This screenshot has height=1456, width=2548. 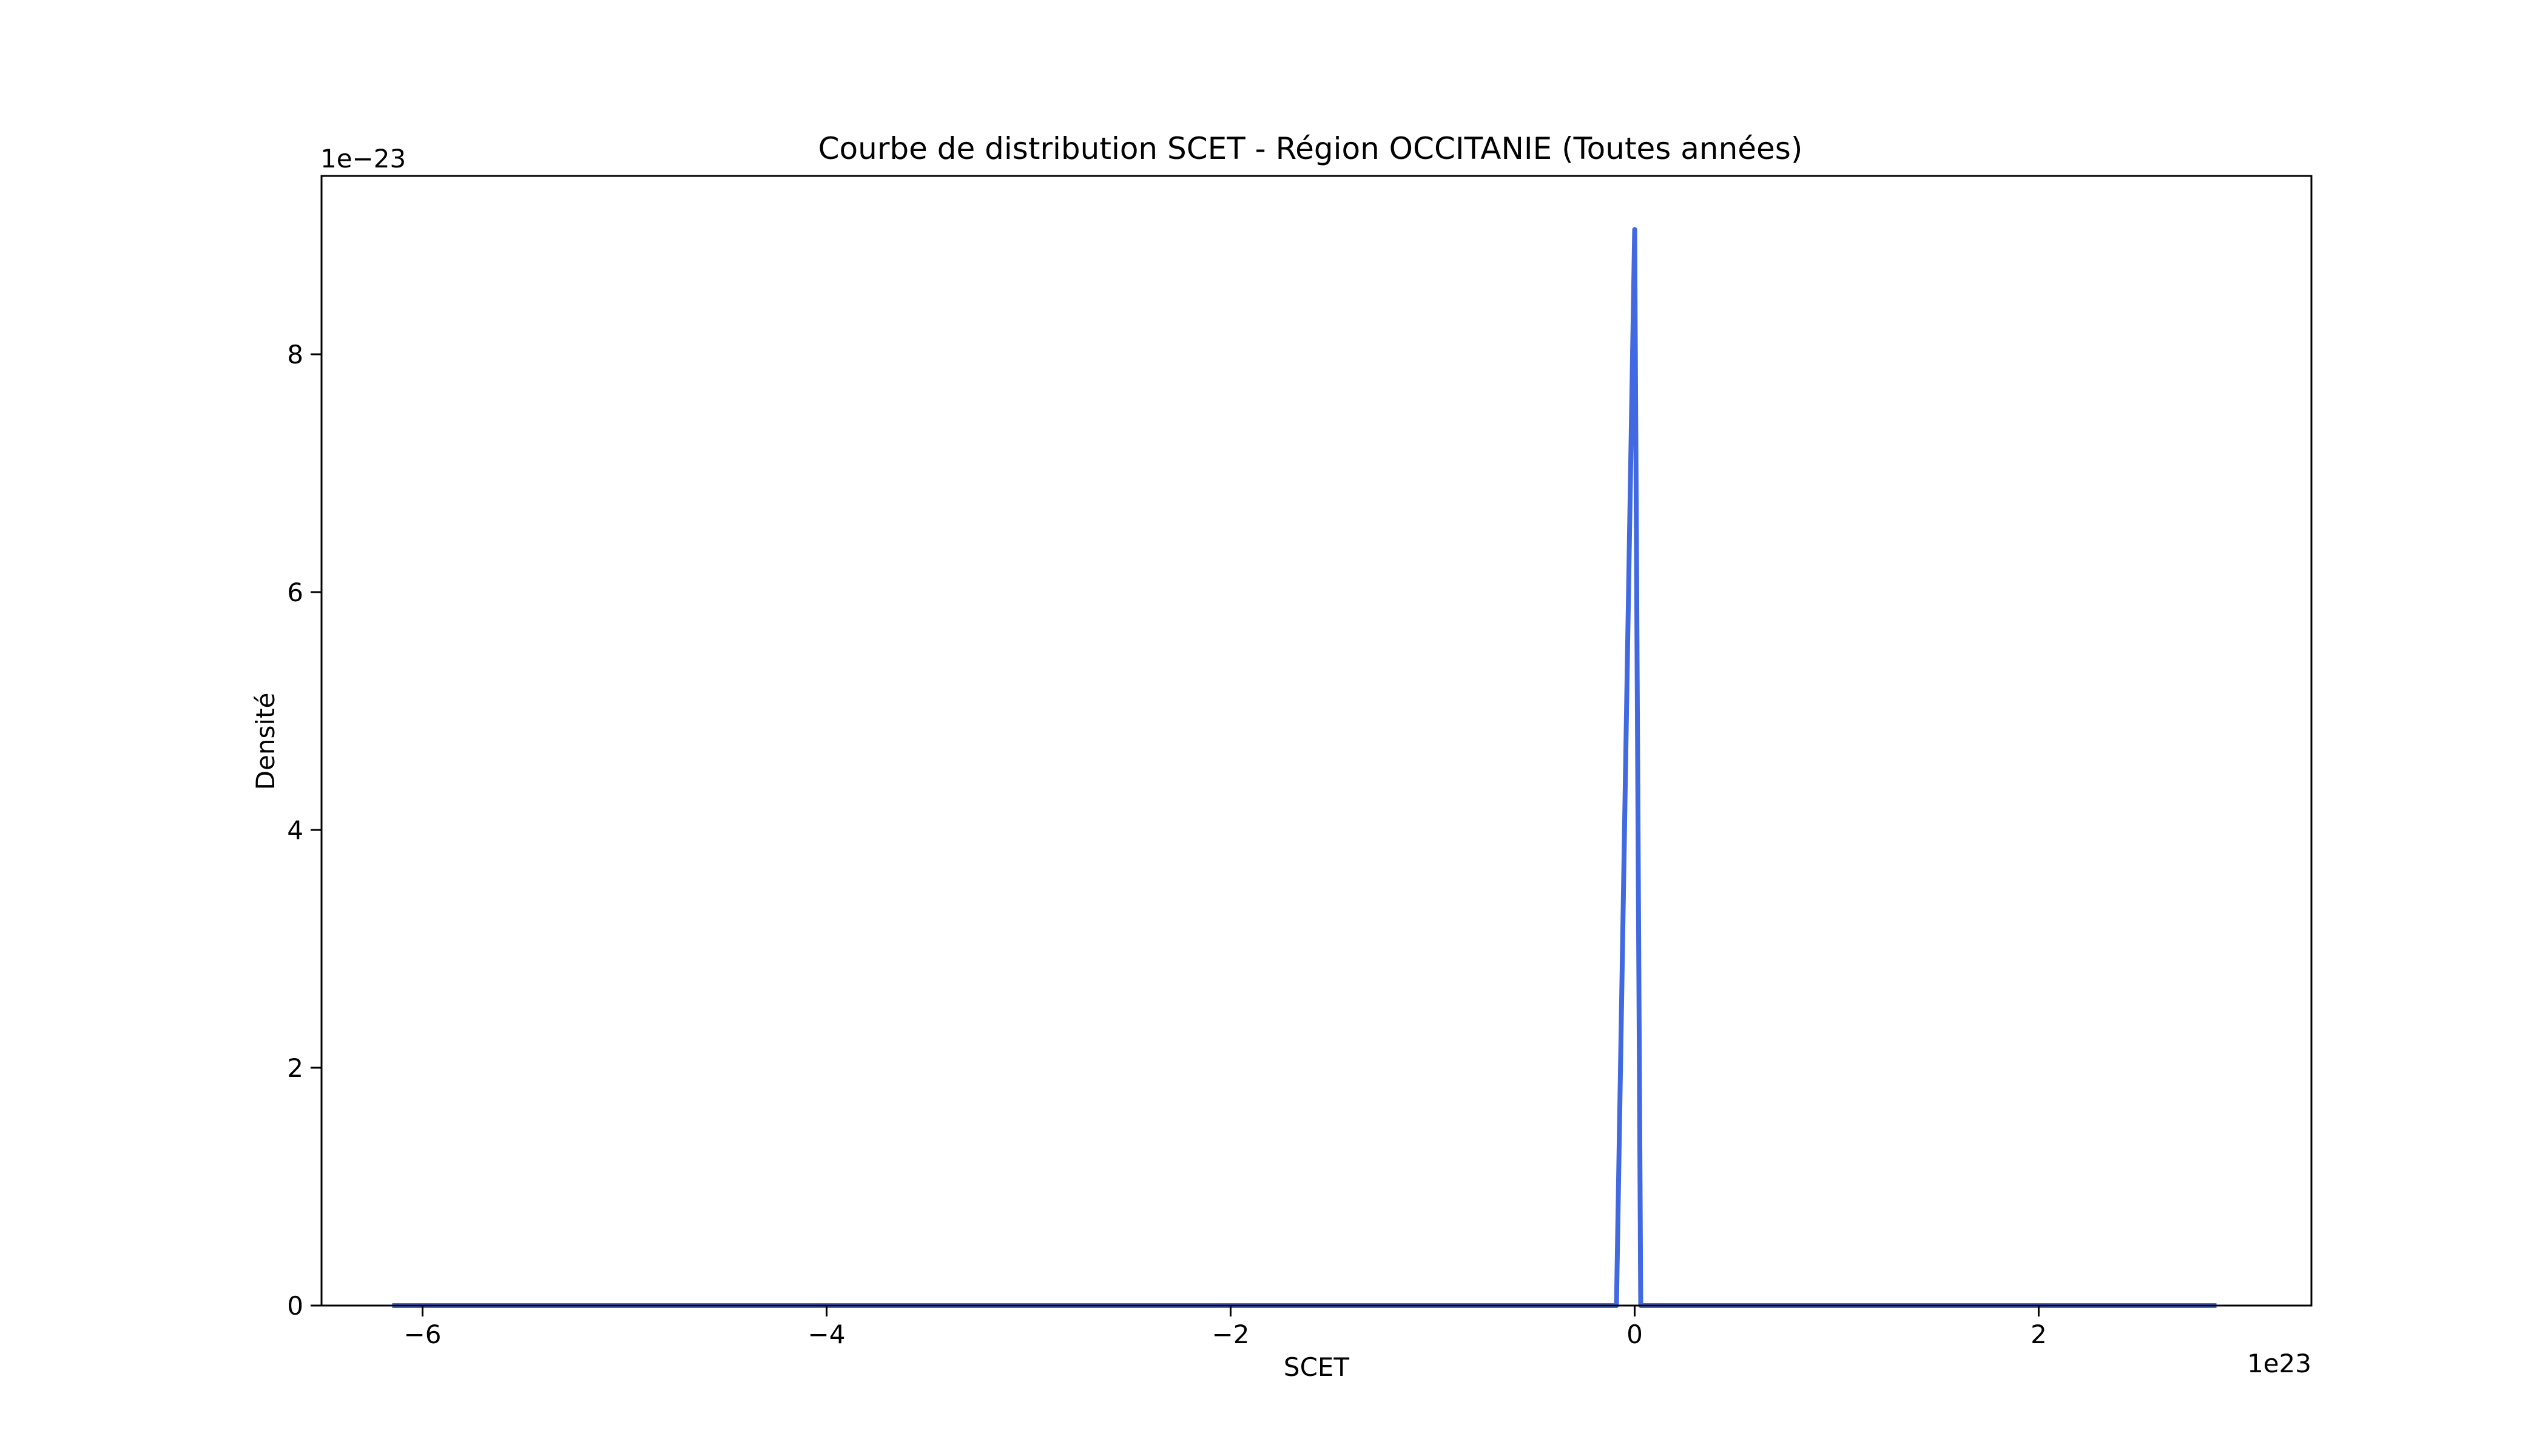 What do you see at coordinates (1231, 1334) in the screenshot?
I see `x-tick-label: −2` at bounding box center [1231, 1334].